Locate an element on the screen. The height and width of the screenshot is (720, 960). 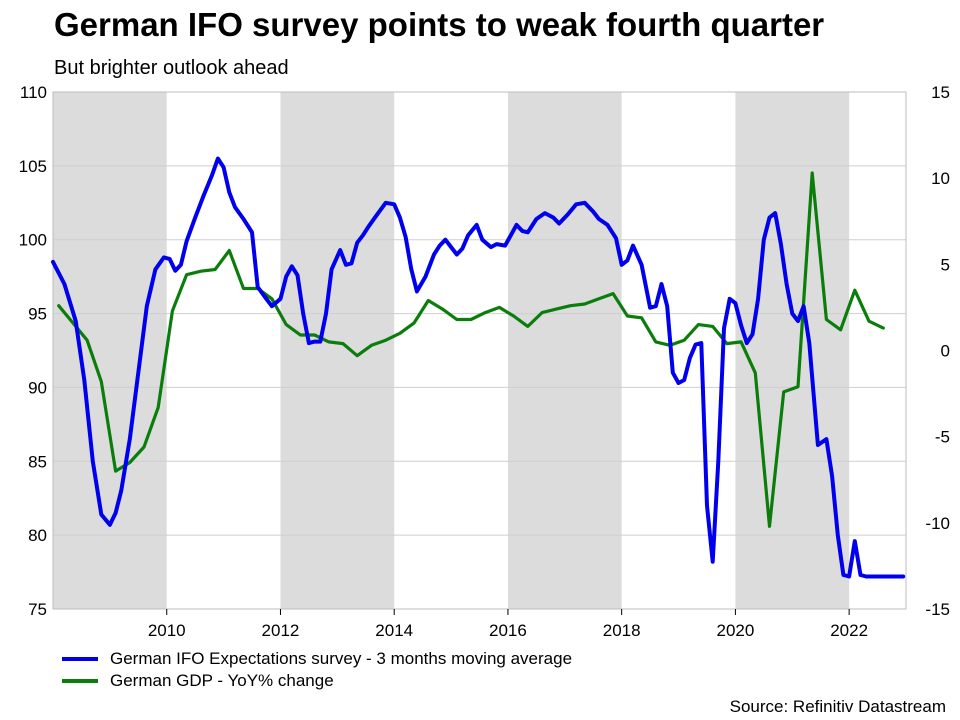
y-left-tick-label: 95 is located at coordinates (37, 314).